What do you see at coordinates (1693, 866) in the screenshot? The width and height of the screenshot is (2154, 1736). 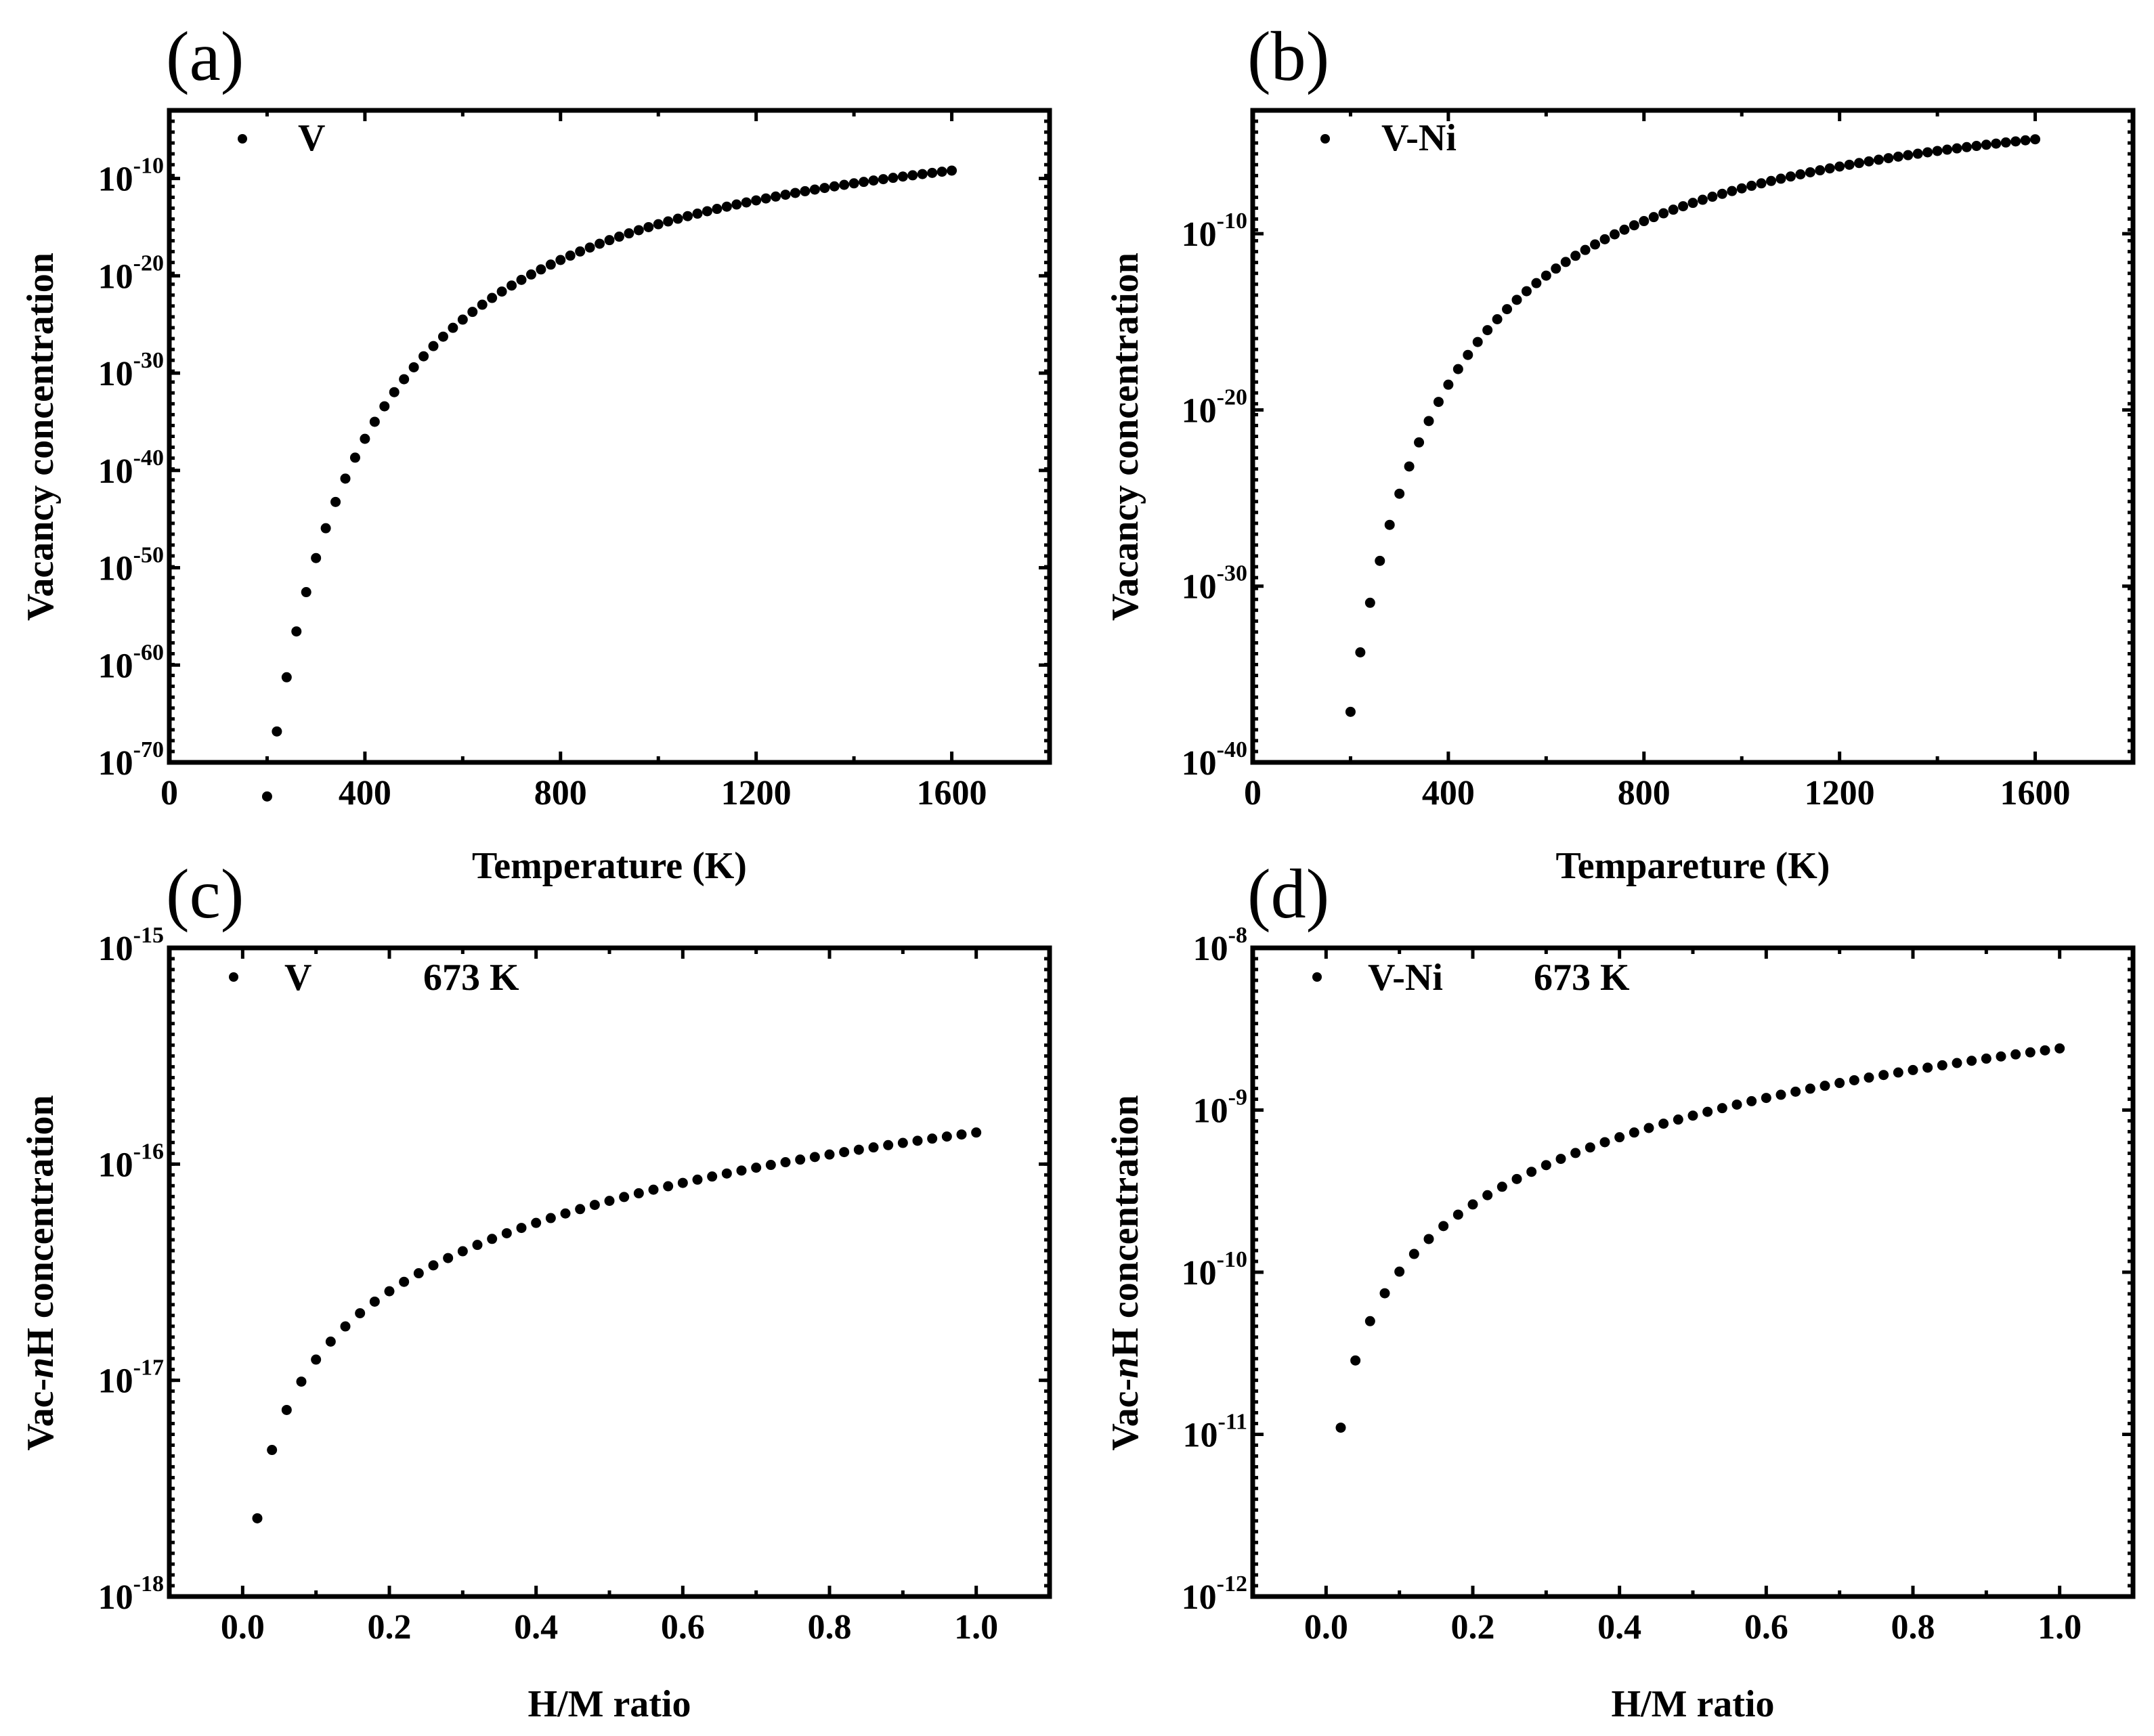 I see `x-axis-title-b: Tempareture (K)` at bounding box center [1693, 866].